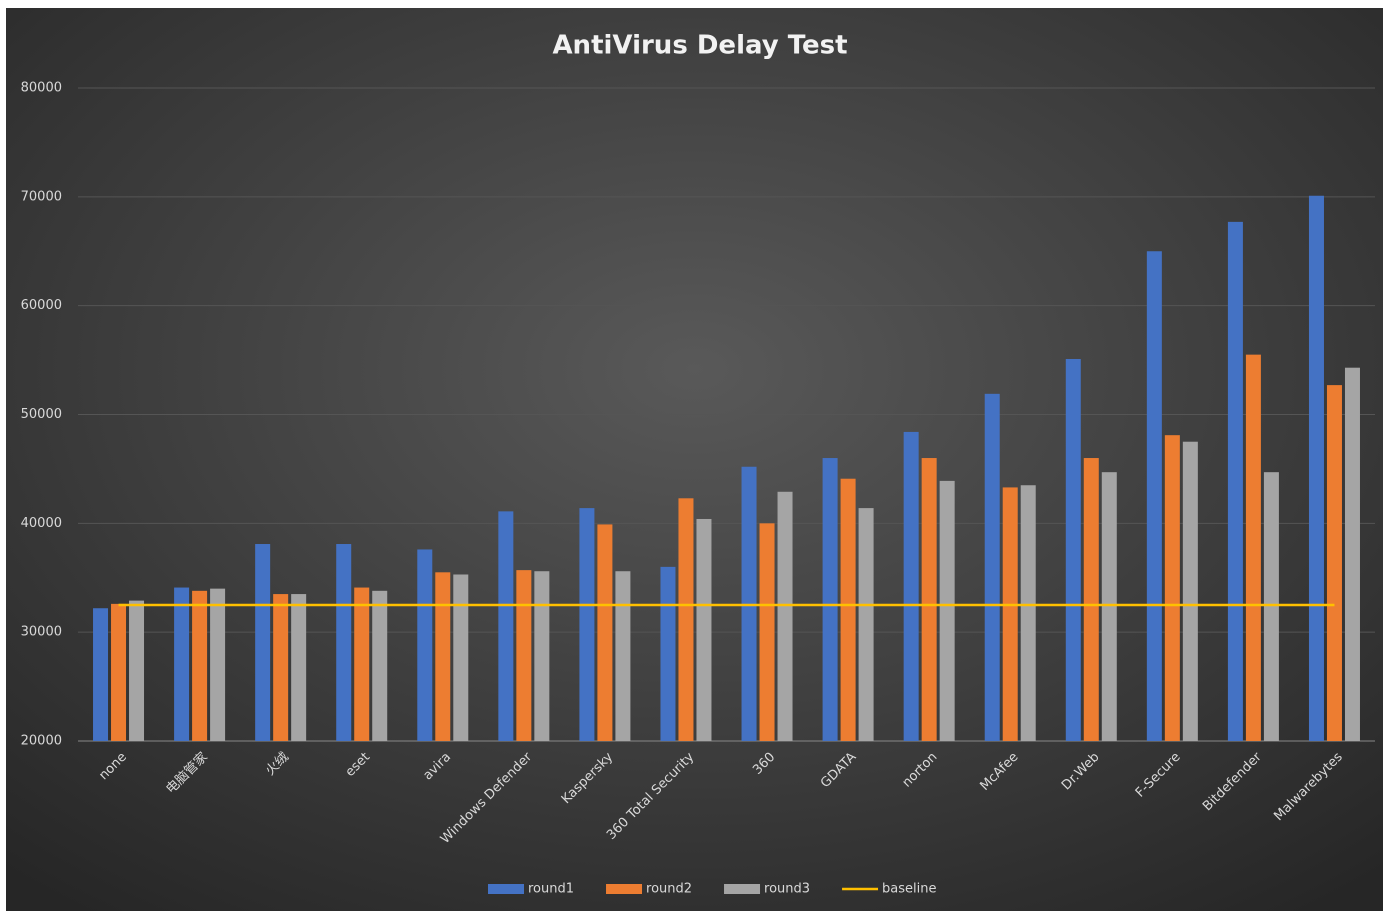 Image resolution: width=1389 pixels, height=914 pixels. I want to click on legend-label: round2, so click(669, 889).